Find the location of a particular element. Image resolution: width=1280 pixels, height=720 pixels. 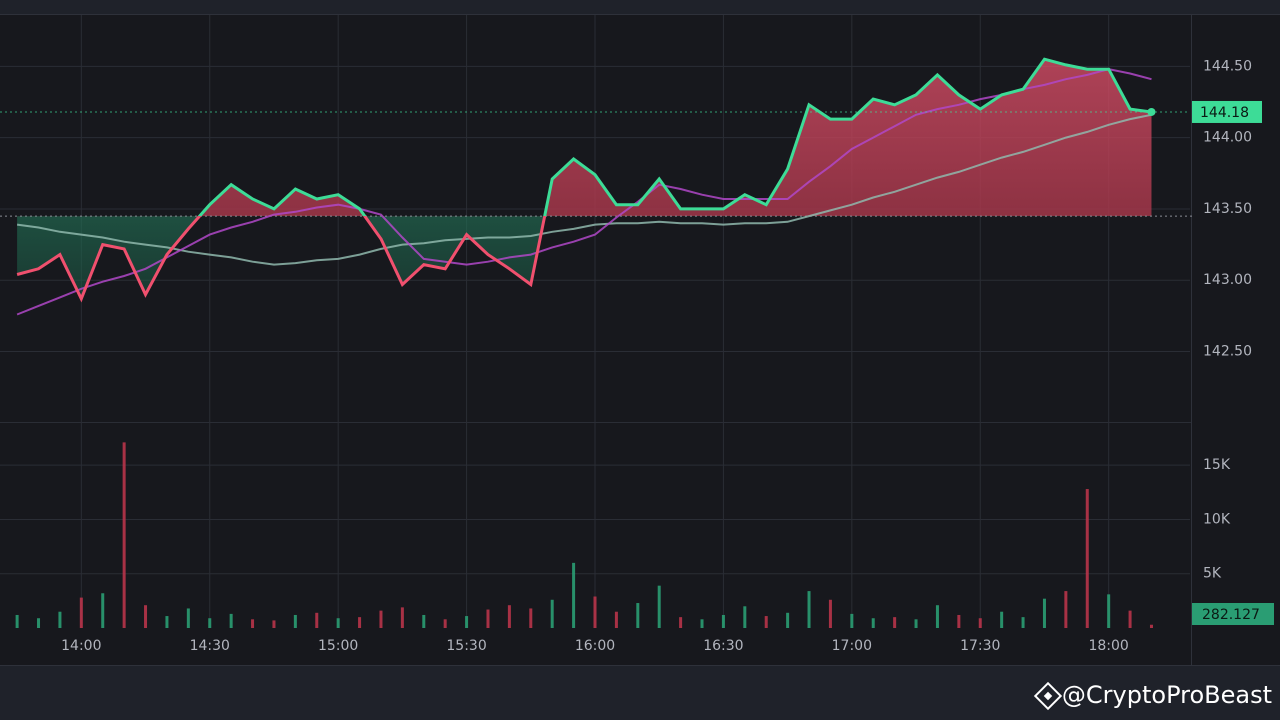

x-tick-label: 15:30 is located at coordinates (466, 646).